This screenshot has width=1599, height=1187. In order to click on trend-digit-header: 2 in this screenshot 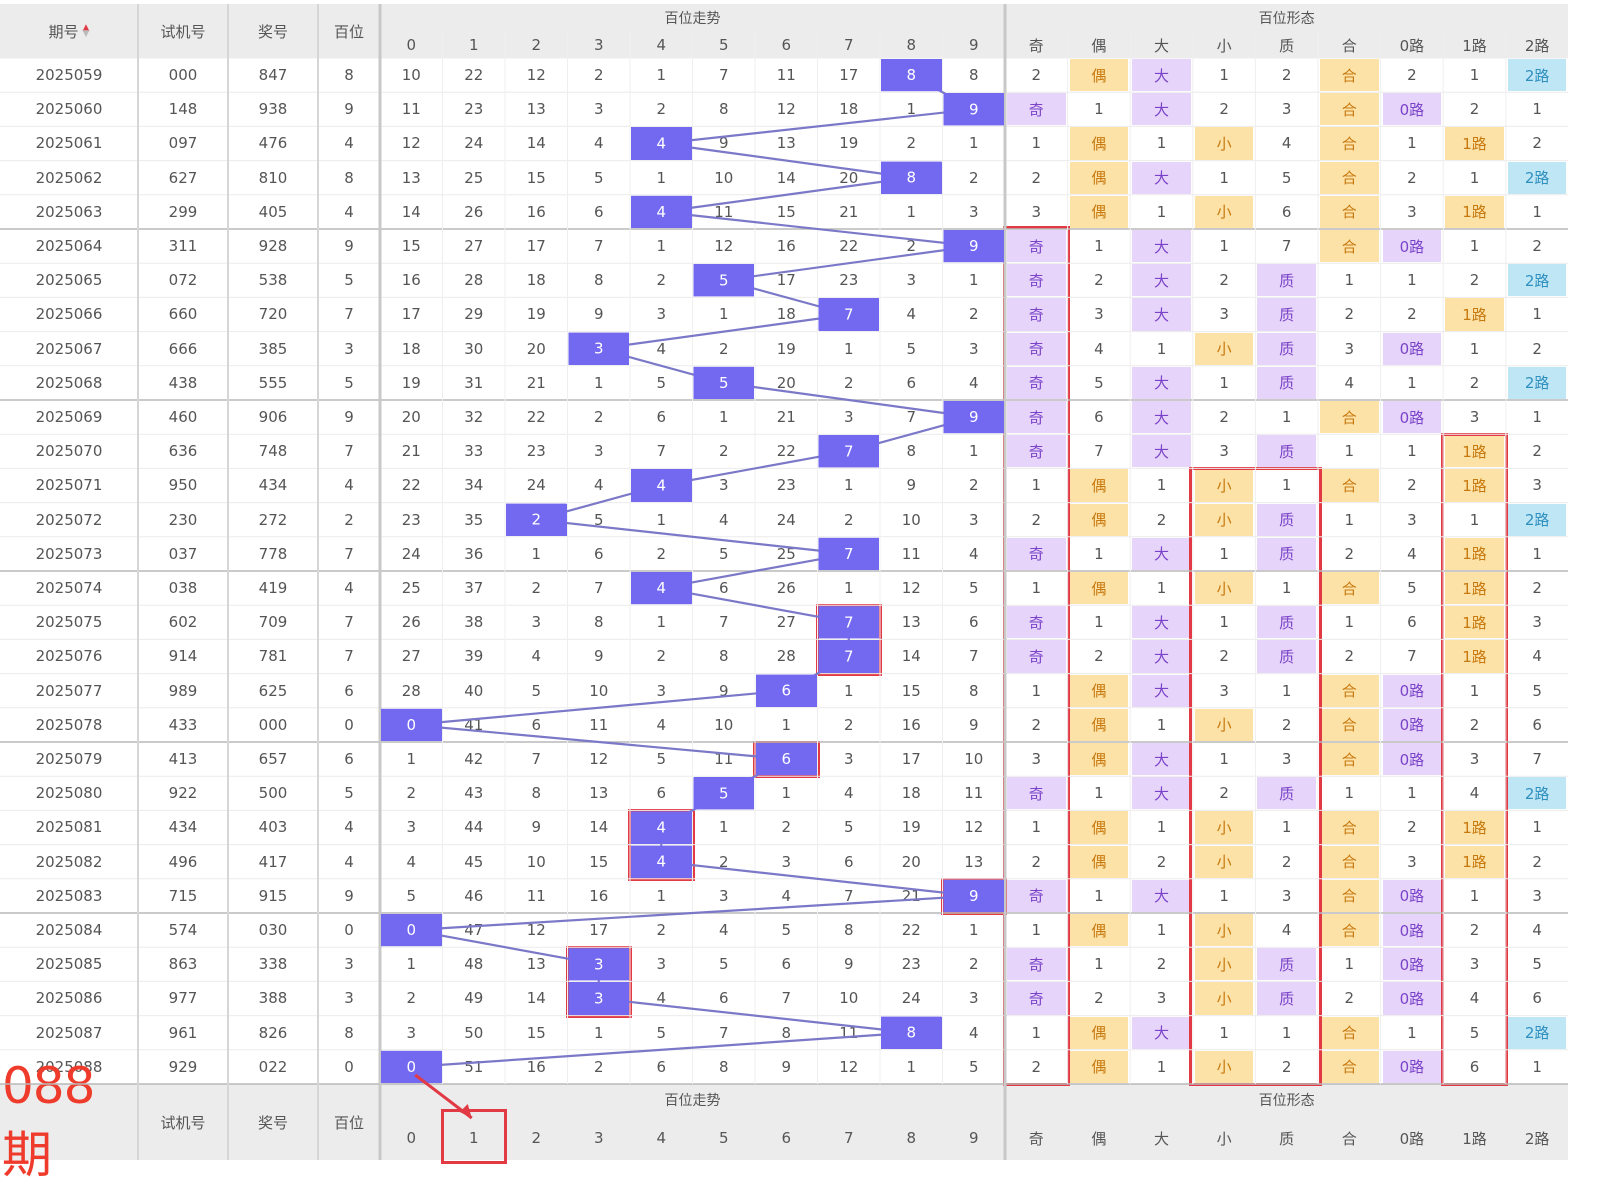, I will do `click(536, 45)`.